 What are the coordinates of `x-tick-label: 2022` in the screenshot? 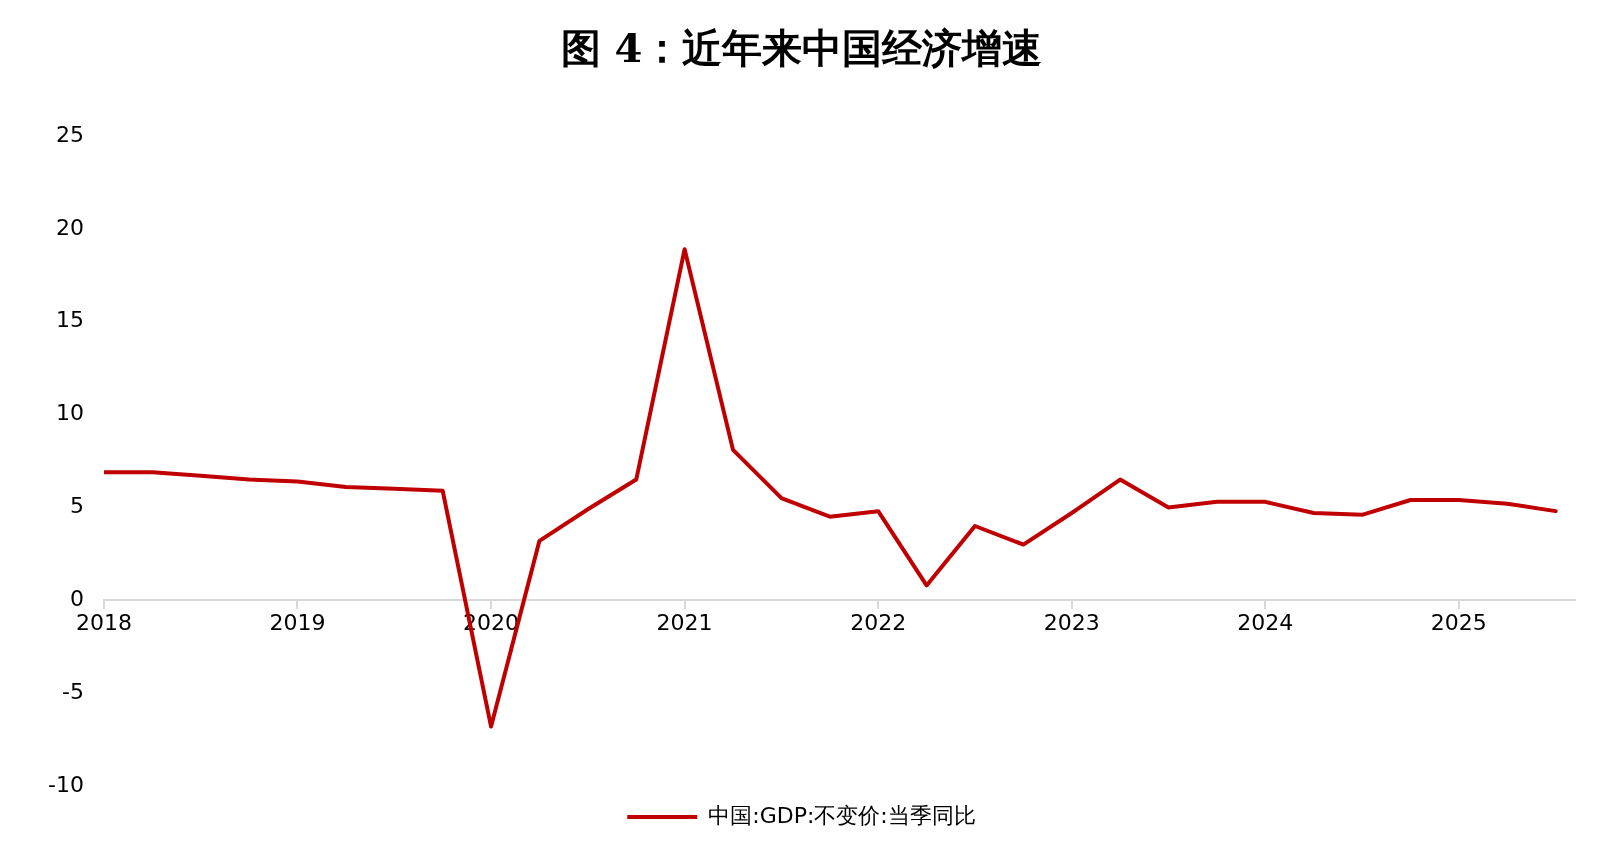 It's located at (878, 623).